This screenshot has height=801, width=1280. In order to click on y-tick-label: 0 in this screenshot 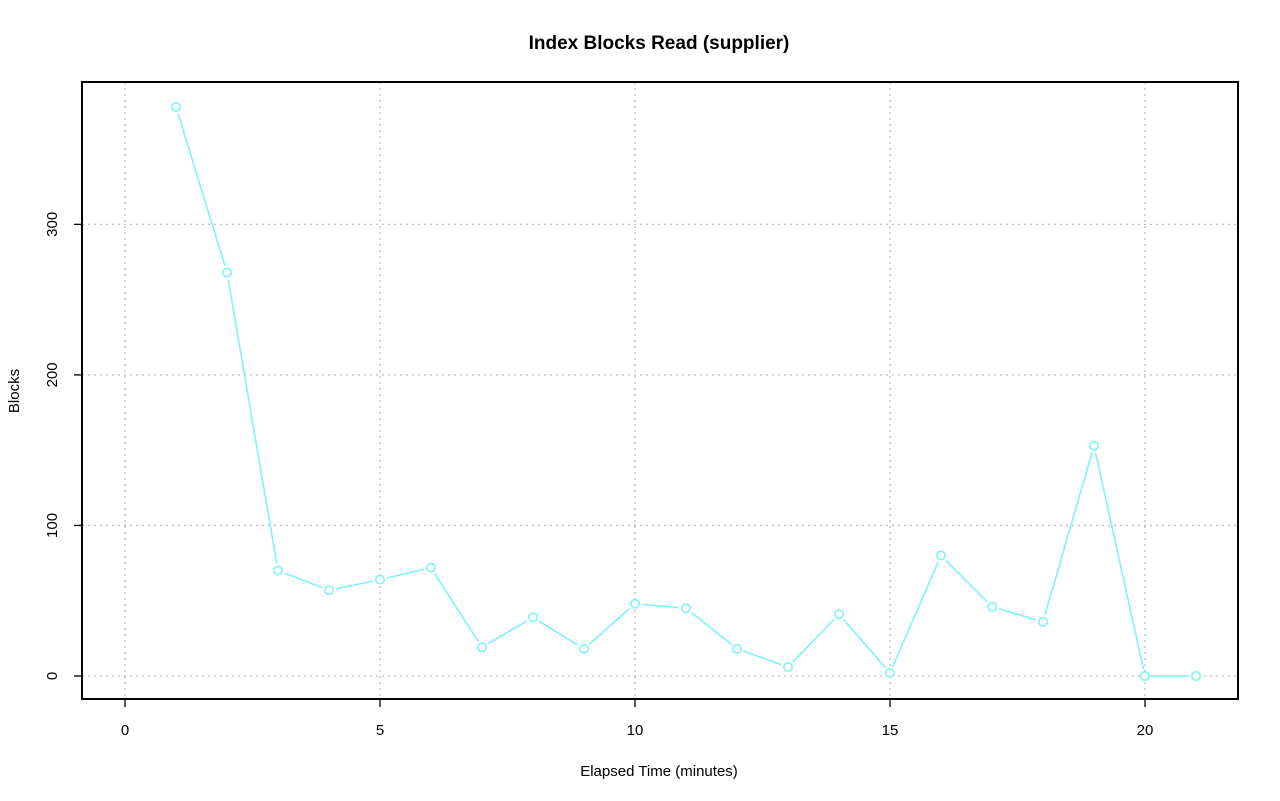, I will do `click(52, 676)`.